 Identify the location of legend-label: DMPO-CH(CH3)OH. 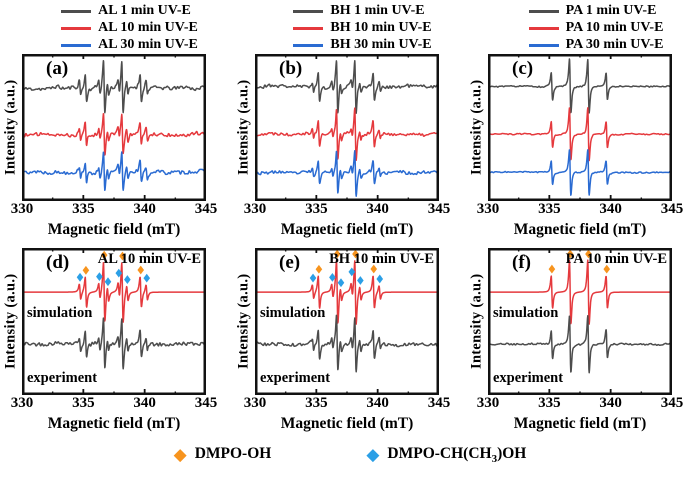
(457, 455).